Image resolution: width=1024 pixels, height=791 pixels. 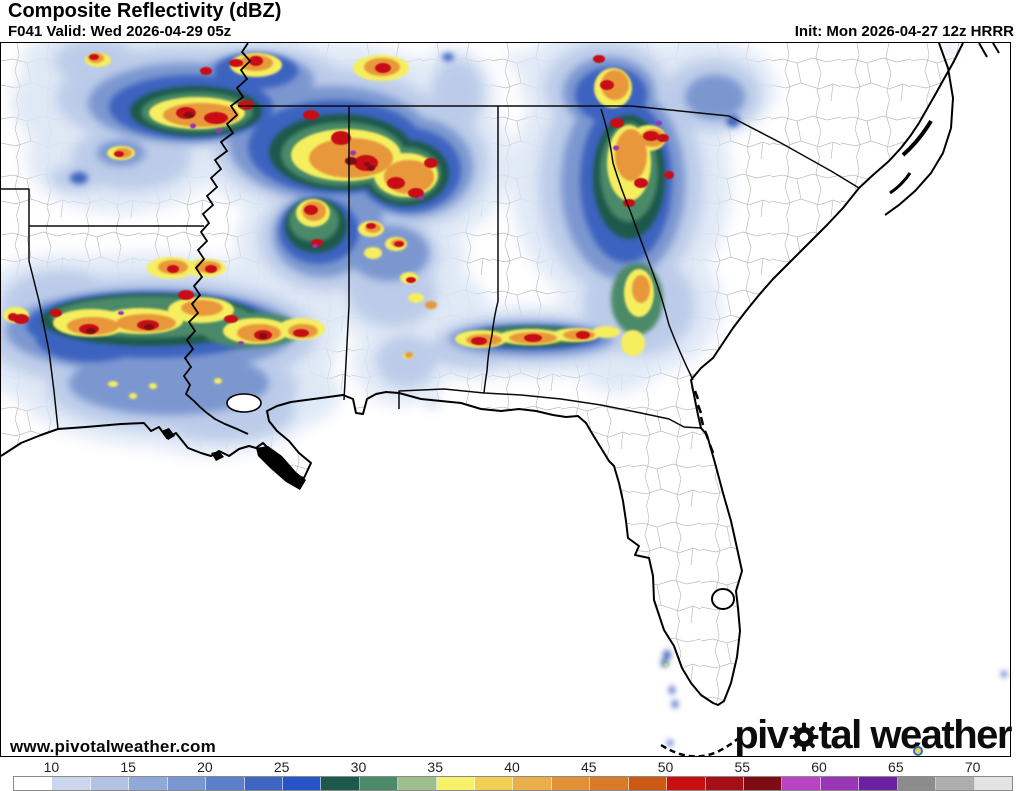 I want to click on brand-logo: piv tal weather, so click(x=873, y=735).